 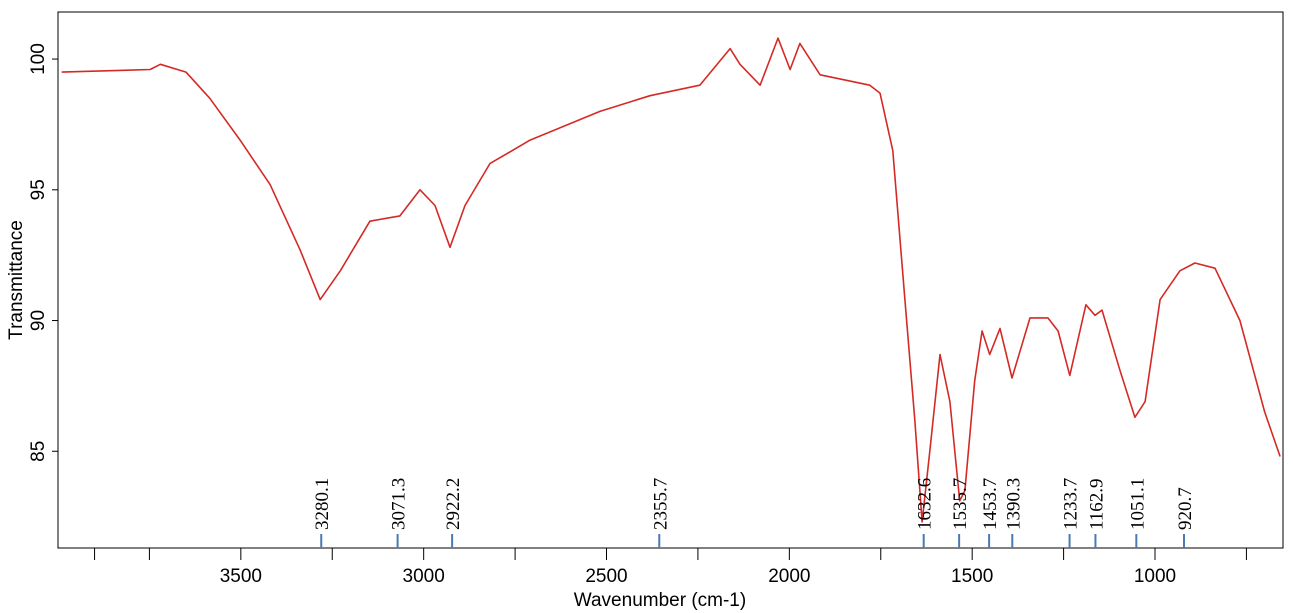 I want to click on y-axis-title: Transmittance, so click(x=16, y=280).